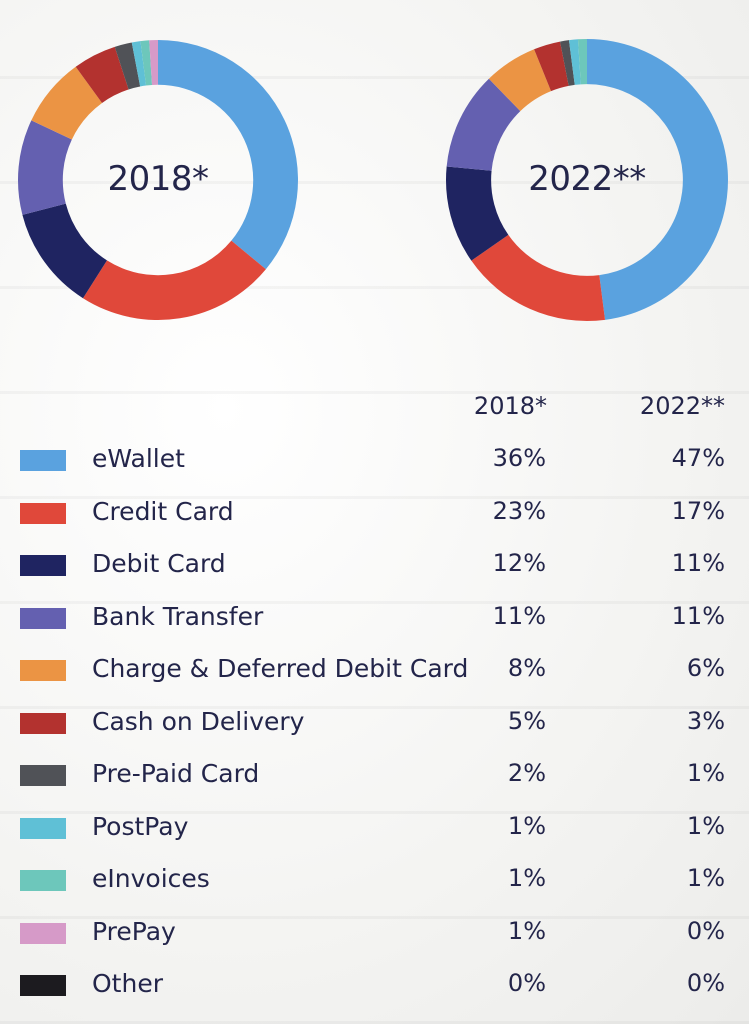  I want to click on donut-chart-2018: 2018*, so click(157, 180).